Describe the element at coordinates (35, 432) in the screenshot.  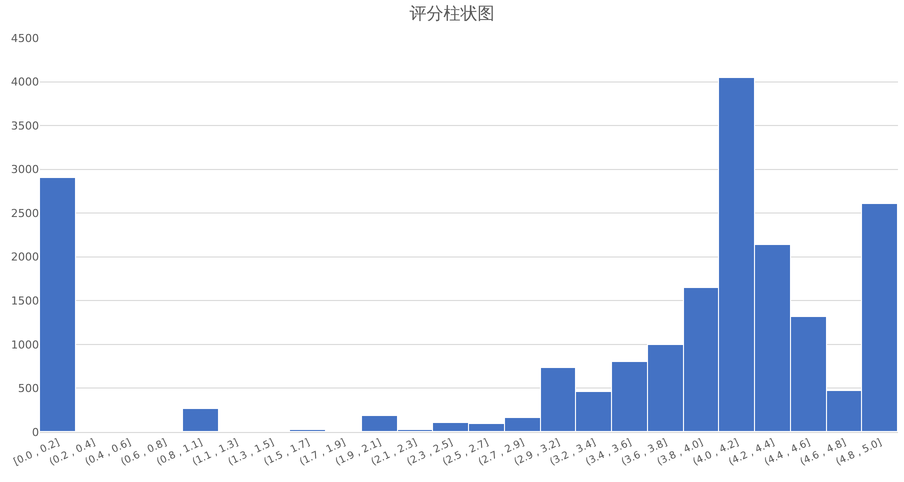
I see `y-tick-label: 0` at that location.